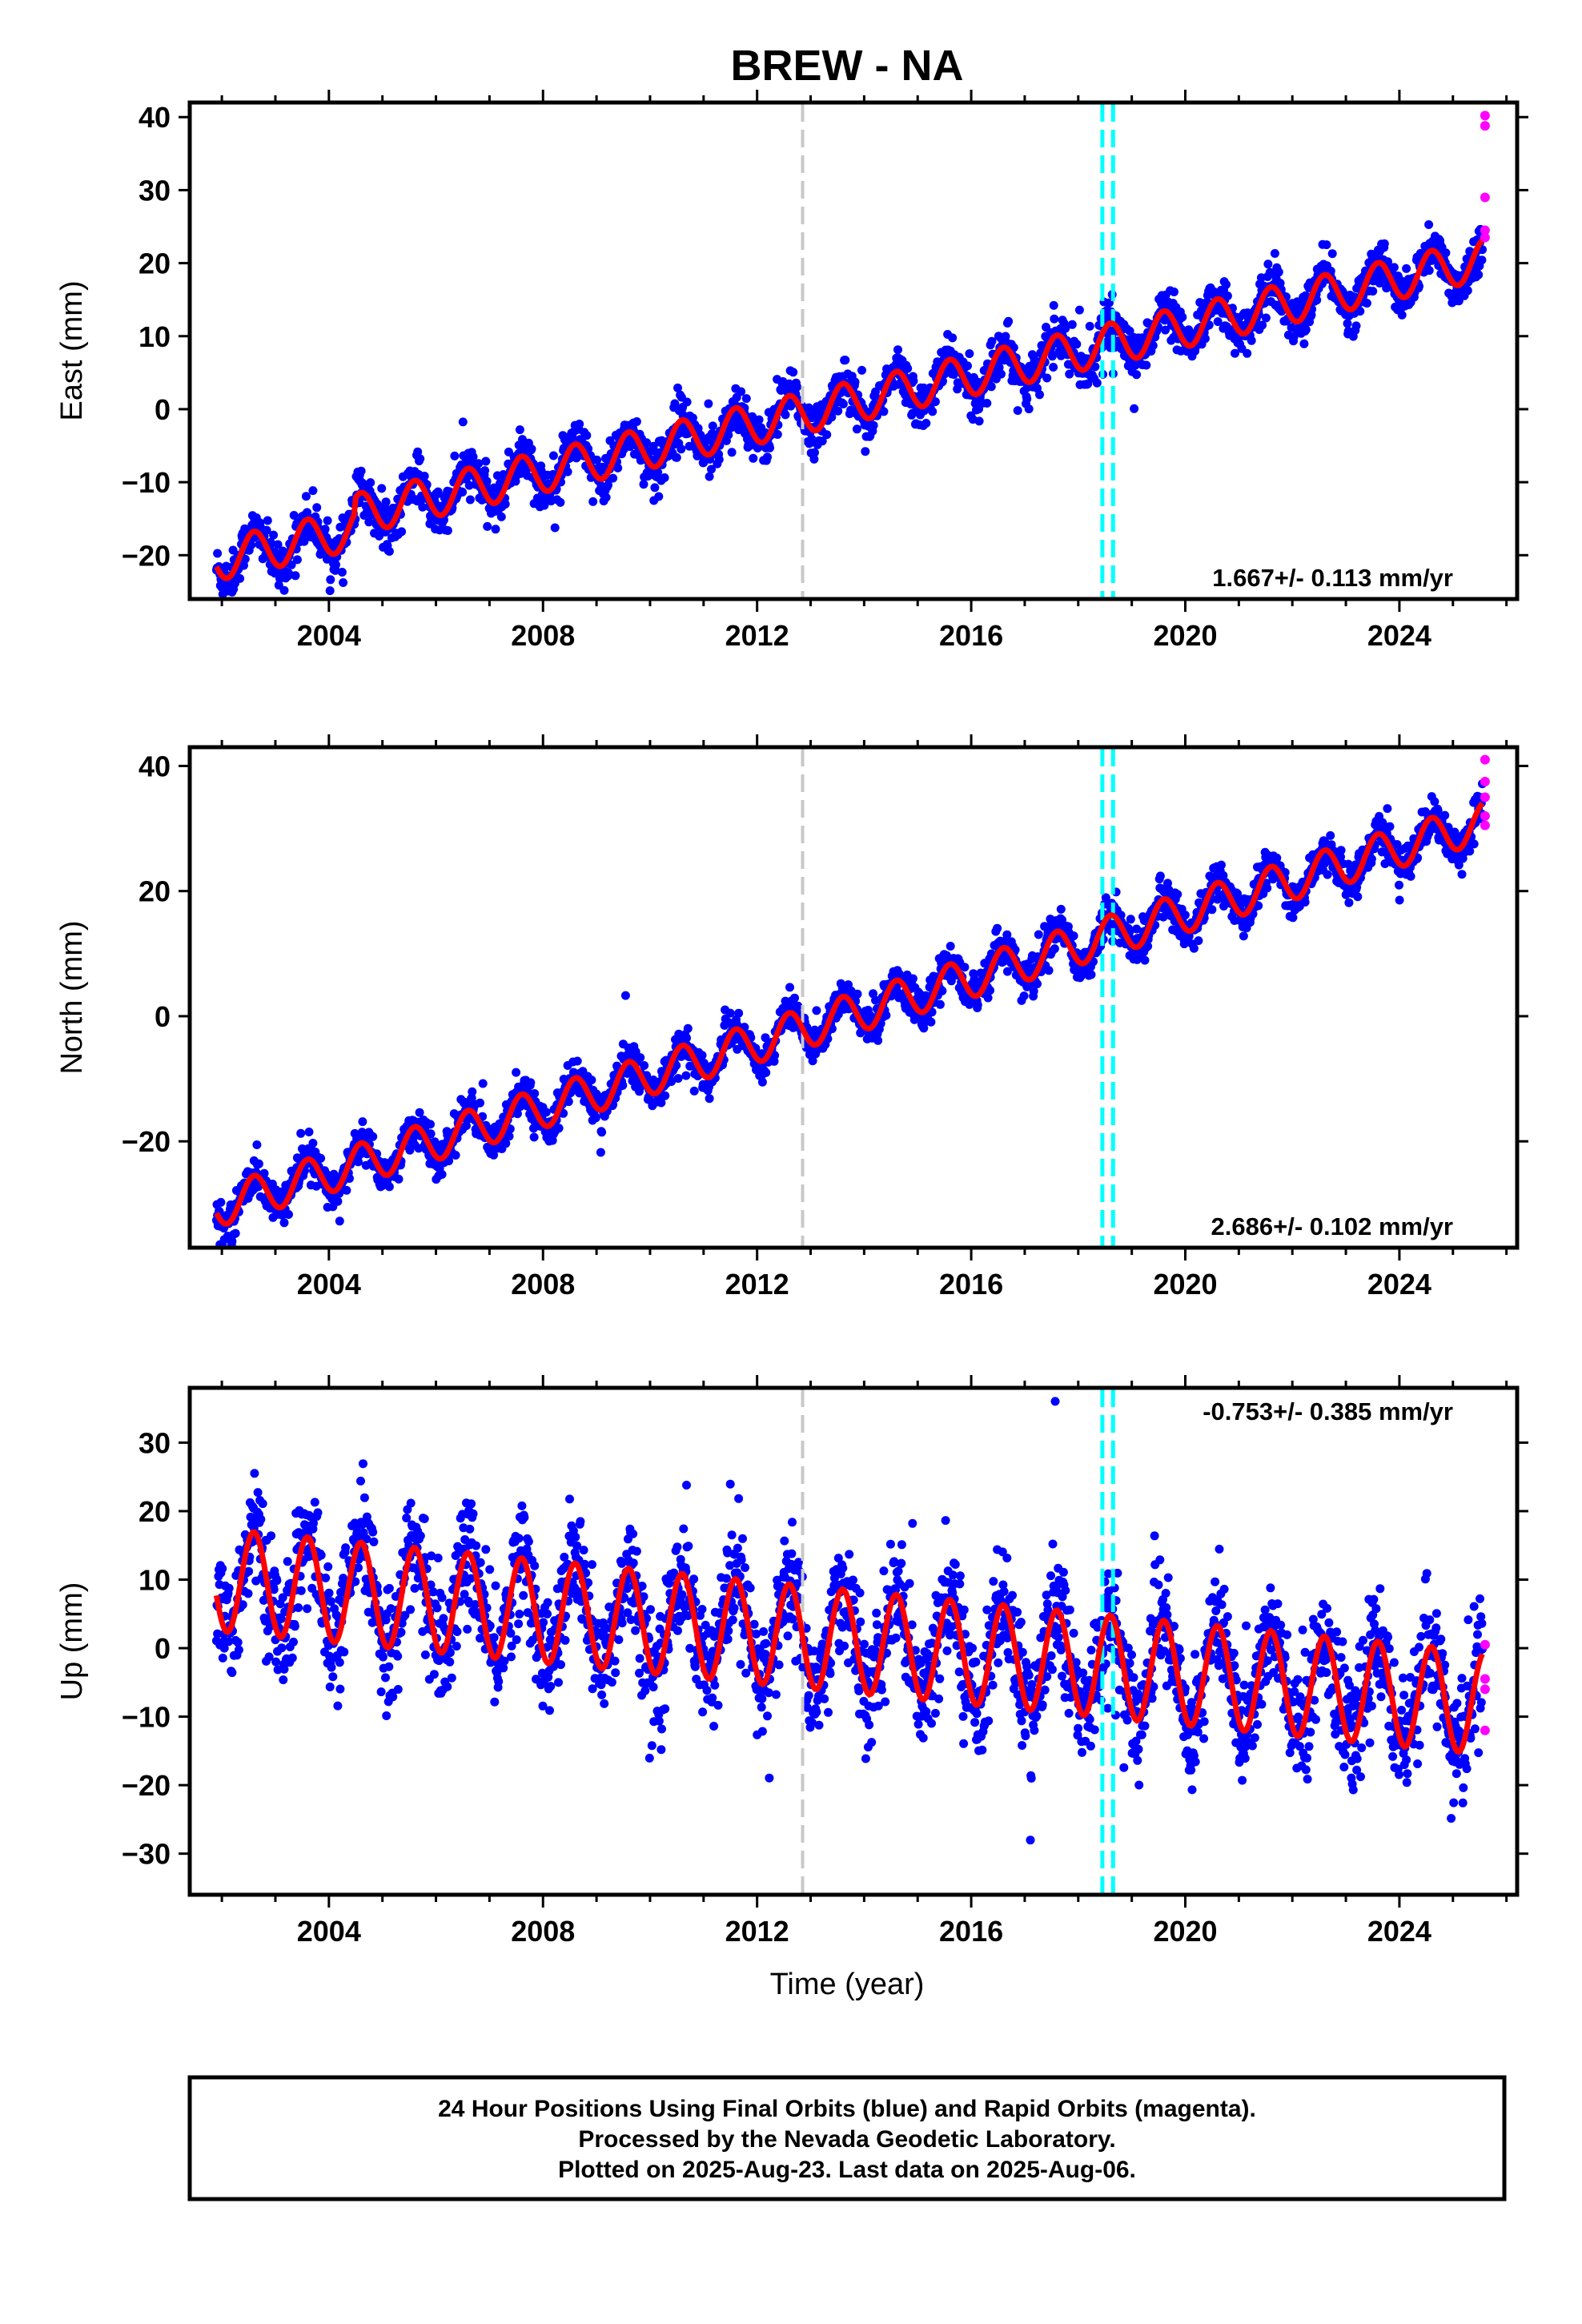 This screenshot has width=1582, height=2324. Describe the element at coordinates (1185, 635) in the screenshot. I see `x-tick-label: 2020` at that location.